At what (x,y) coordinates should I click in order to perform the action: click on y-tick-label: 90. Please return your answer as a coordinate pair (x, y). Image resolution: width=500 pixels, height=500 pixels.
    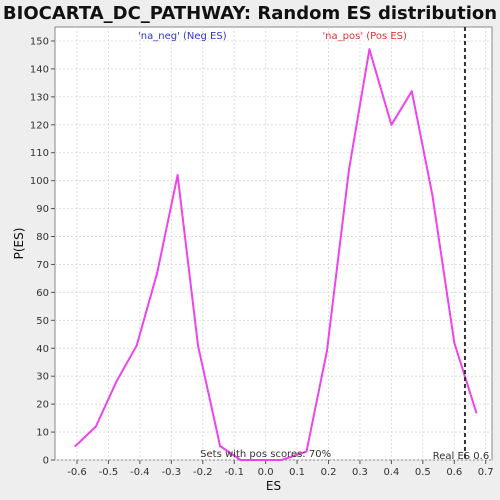
    Looking at the image, I should click on (42, 209).